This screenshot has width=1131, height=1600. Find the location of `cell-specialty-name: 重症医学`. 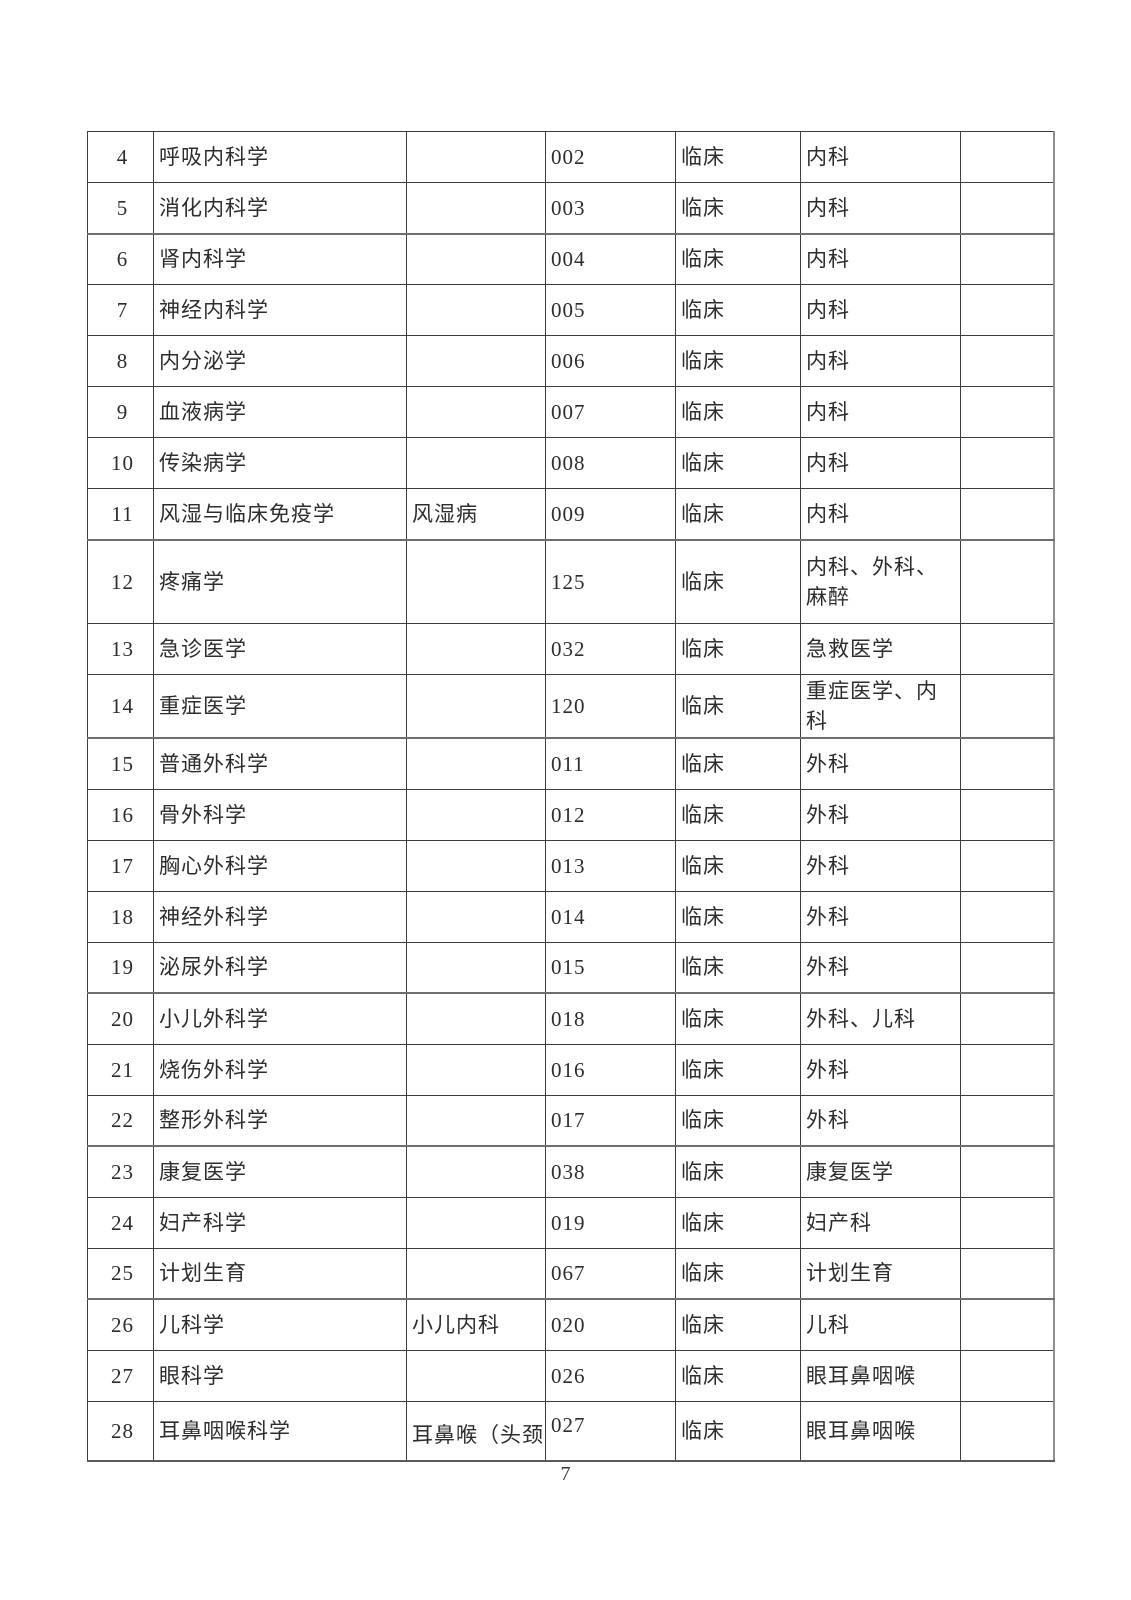

cell-specialty-name: 重症医学 is located at coordinates (280, 706).